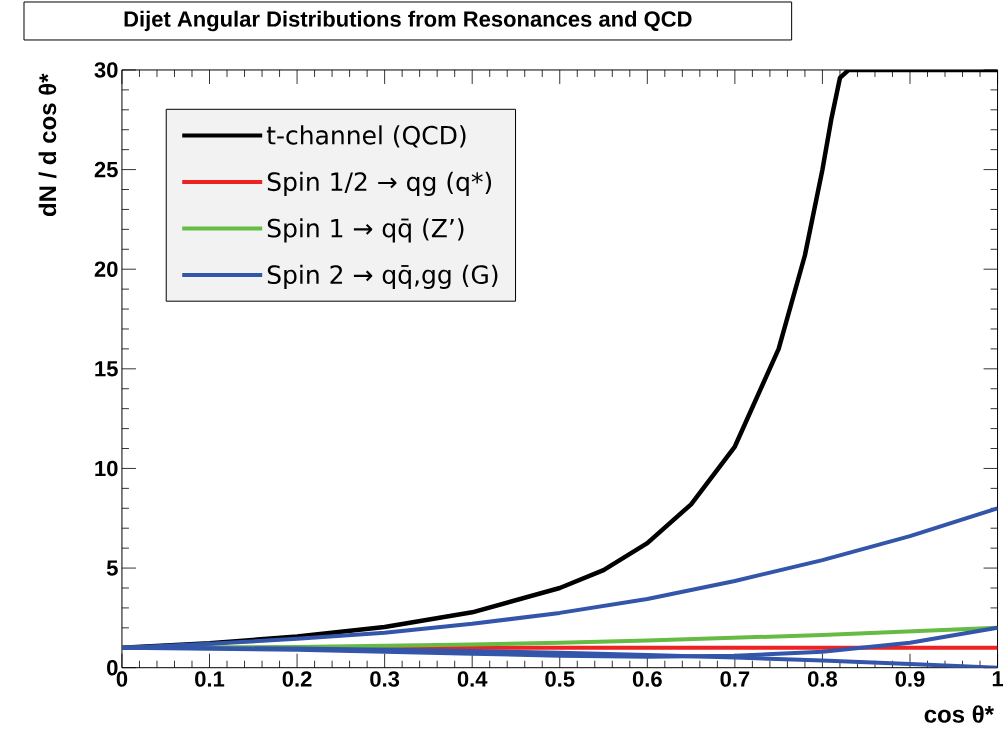  What do you see at coordinates (408, 21) in the screenshot?
I see `chart-title: Dijet Angular Distributions from Resonances and QCD` at bounding box center [408, 21].